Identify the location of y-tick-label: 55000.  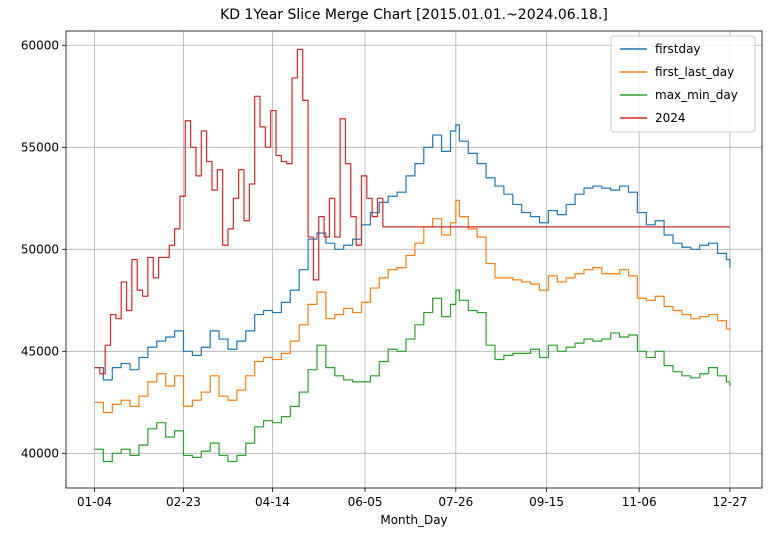
(40, 147).